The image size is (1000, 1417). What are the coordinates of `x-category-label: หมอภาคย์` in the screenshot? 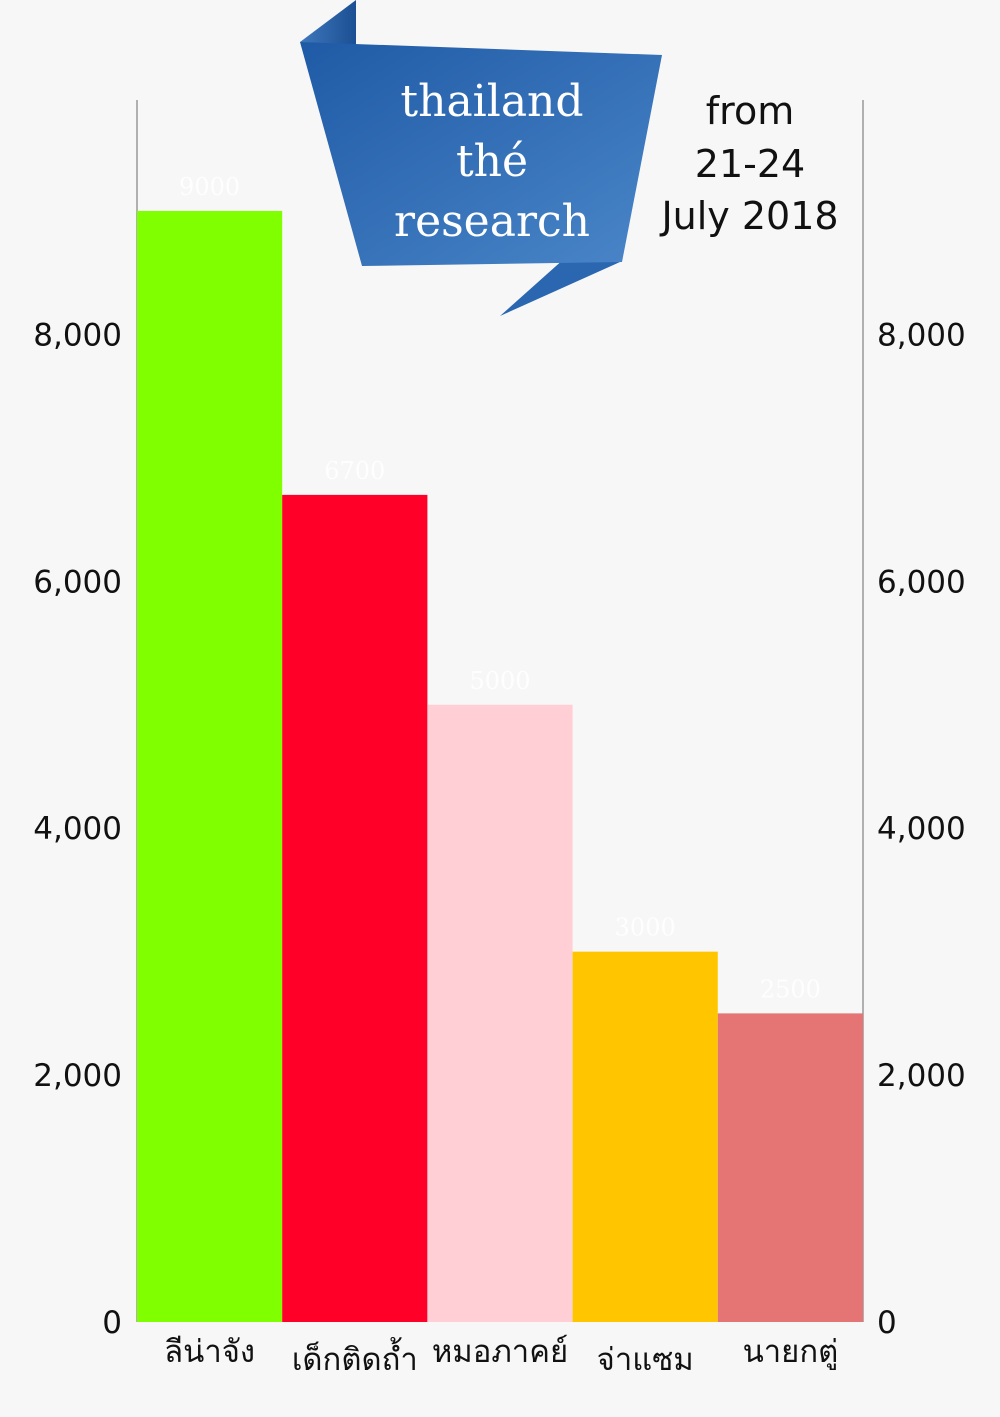 It's located at (500, 1352).